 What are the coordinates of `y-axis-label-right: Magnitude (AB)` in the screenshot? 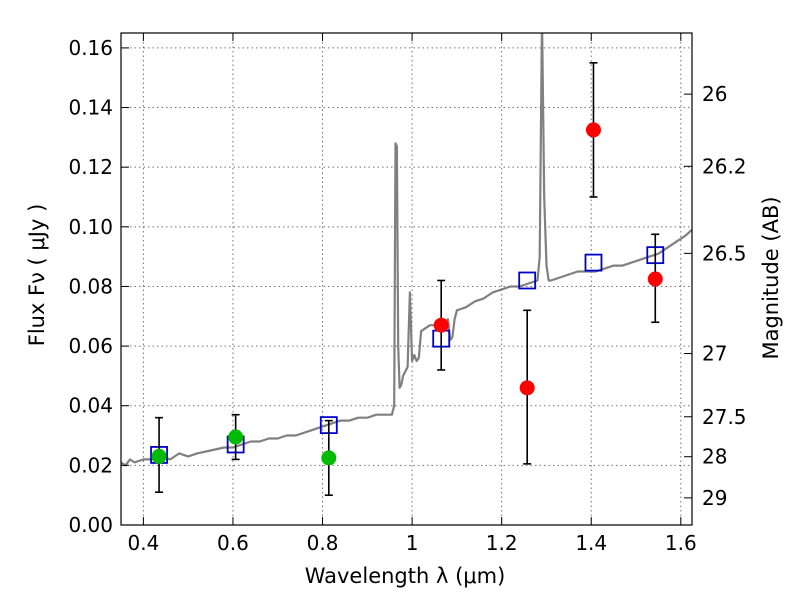 It's located at (771, 277).